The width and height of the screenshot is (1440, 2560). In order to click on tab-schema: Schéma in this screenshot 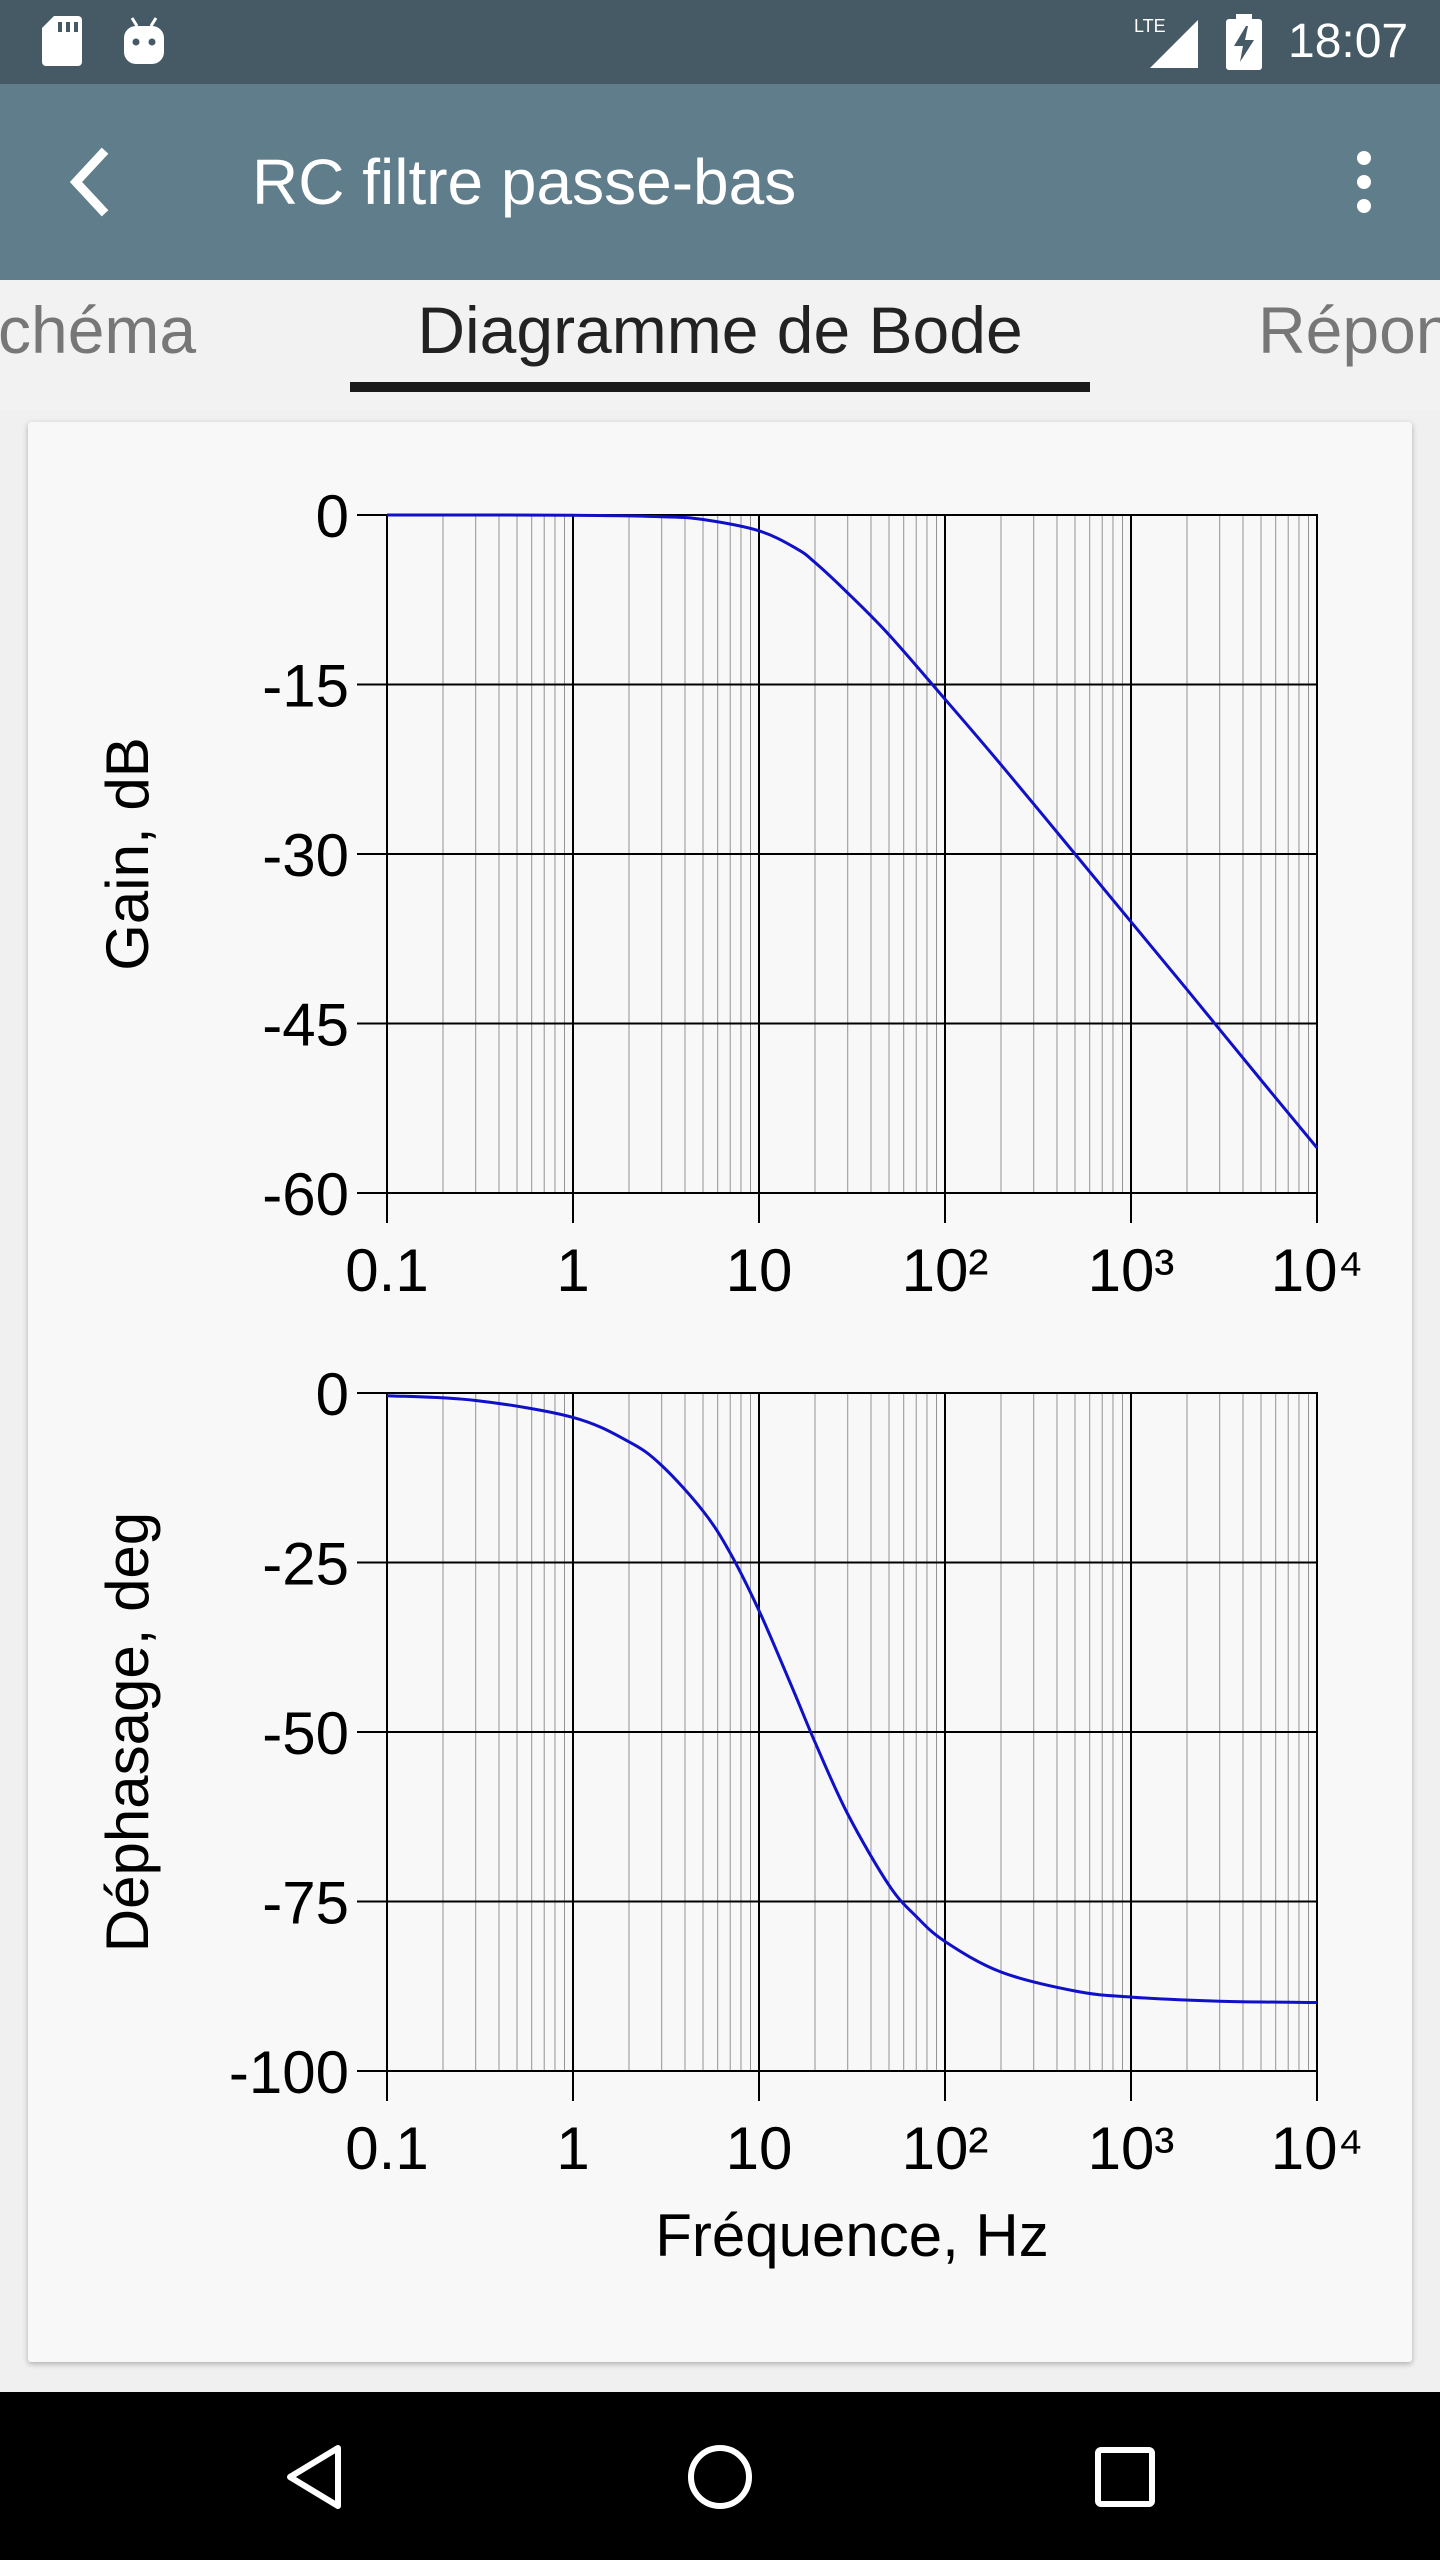, I will do `click(98, 330)`.